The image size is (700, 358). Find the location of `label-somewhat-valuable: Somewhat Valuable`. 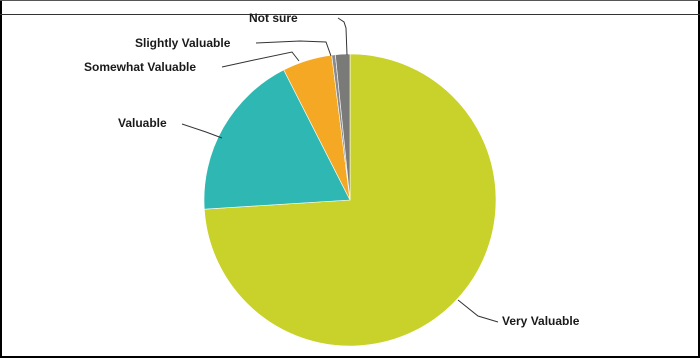

label-somewhat-valuable: Somewhat Valuable is located at coordinates (140, 67).